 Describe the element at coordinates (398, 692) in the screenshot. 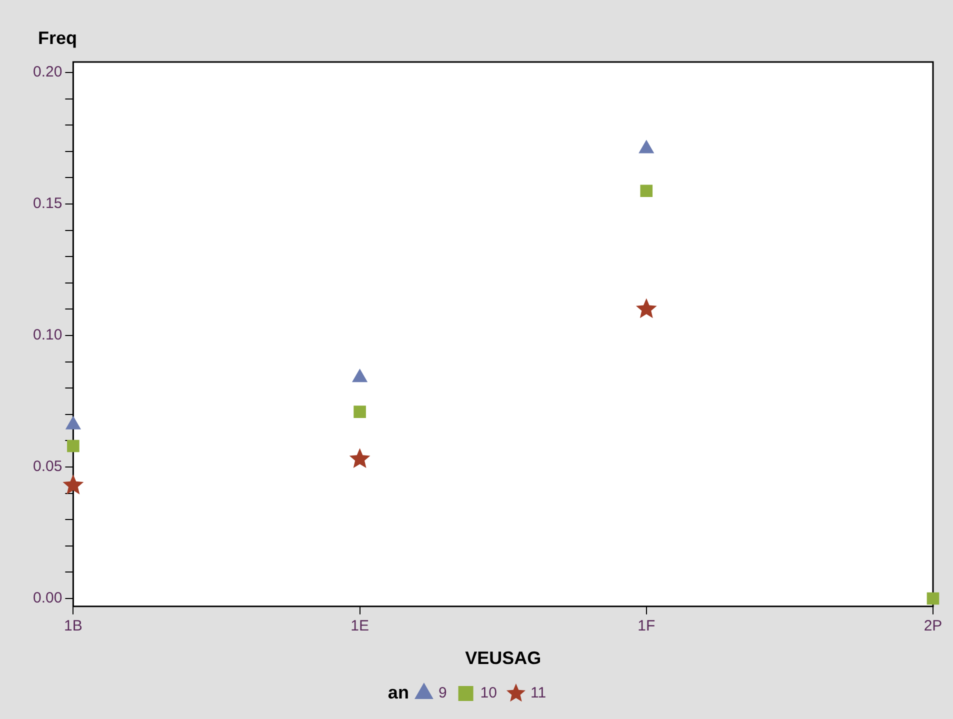

I see `legend-title: an` at that location.